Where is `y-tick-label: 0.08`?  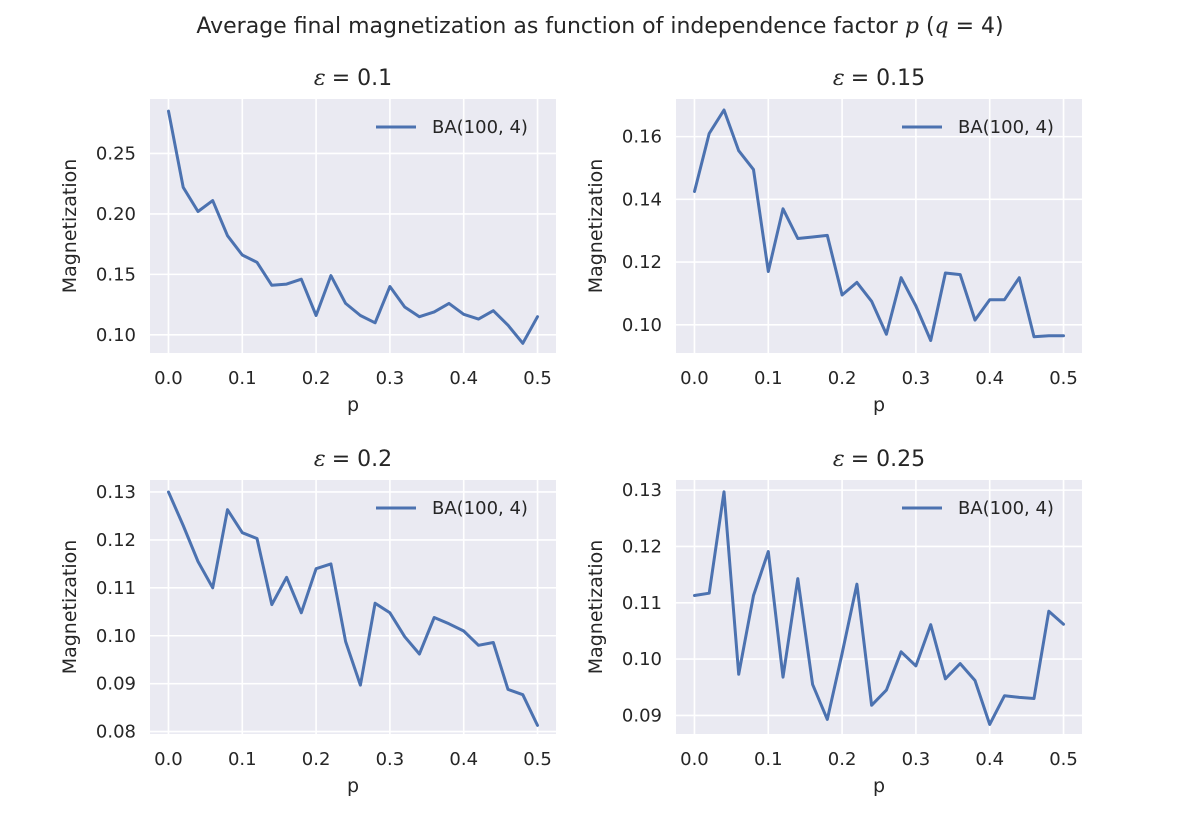
y-tick-label: 0.08 is located at coordinates (116, 732).